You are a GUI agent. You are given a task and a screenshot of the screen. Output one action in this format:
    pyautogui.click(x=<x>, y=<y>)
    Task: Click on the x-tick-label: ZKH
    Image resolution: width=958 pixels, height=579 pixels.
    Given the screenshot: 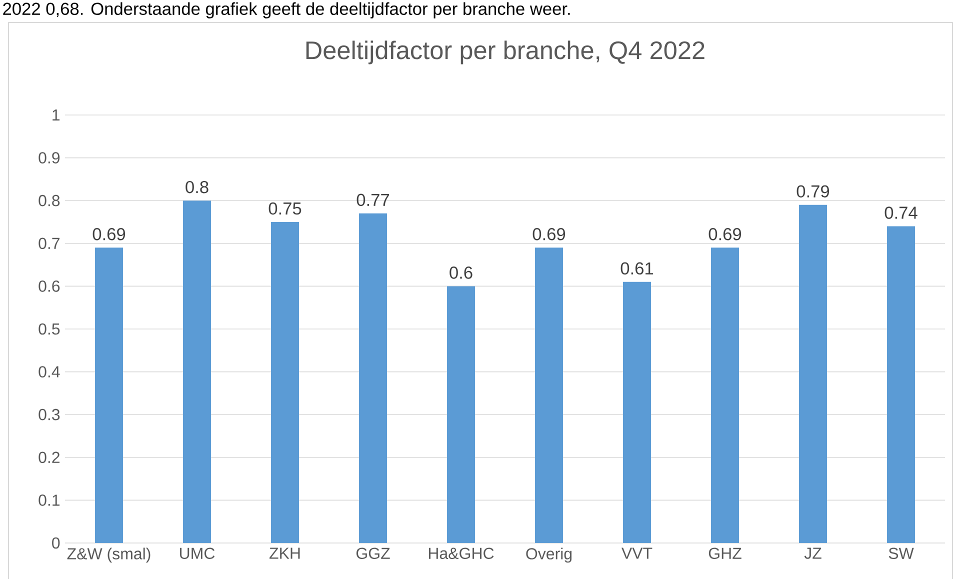 What is the action you would take?
    pyautogui.click(x=285, y=553)
    